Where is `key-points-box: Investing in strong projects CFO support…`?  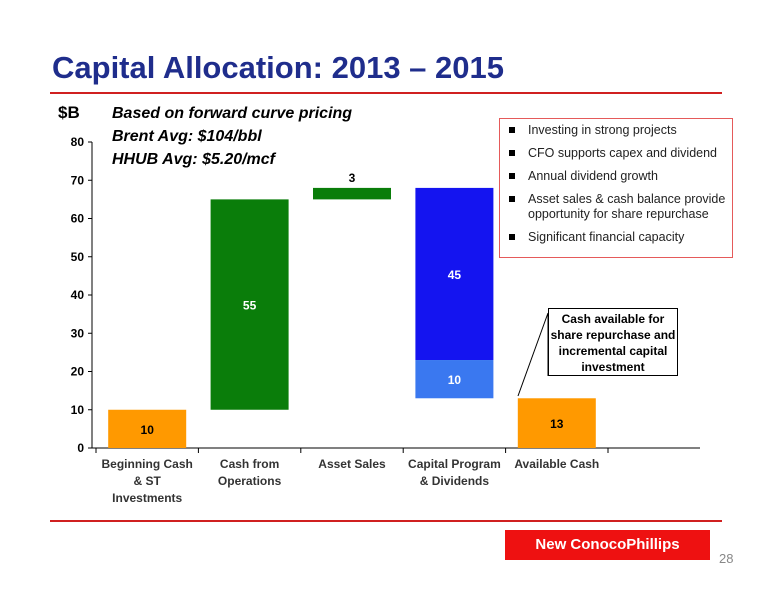
key-points-box: Investing in strong projects CFO support… is located at coordinates (616, 188).